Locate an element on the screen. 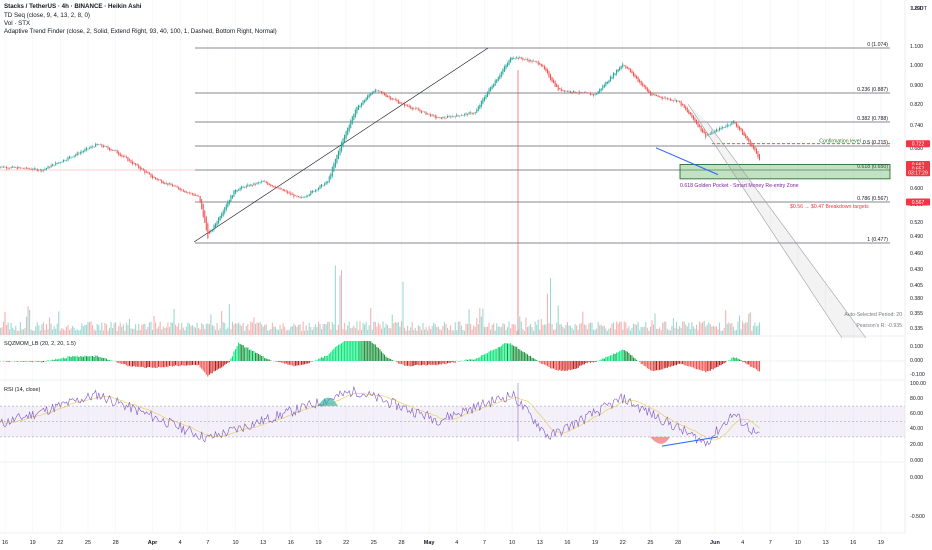  momentum-tick: -0.100 is located at coordinates (917, 375).